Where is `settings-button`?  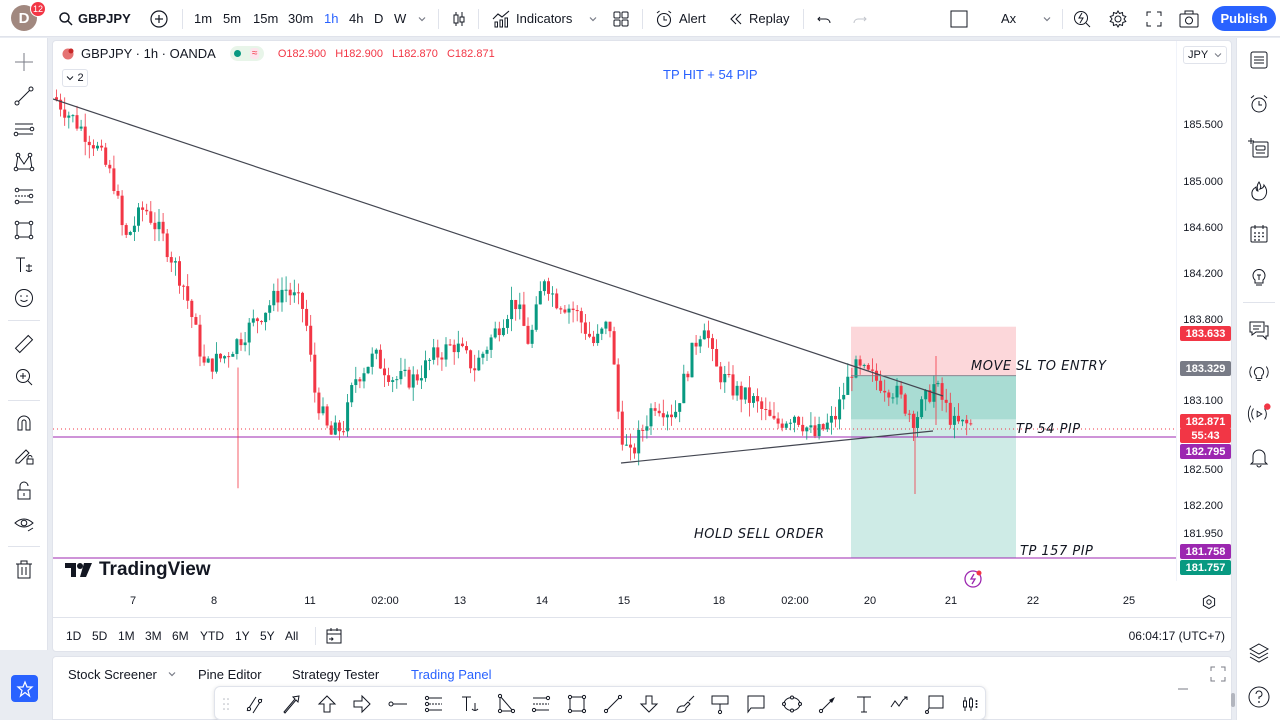 settings-button is located at coordinates (1118, 18).